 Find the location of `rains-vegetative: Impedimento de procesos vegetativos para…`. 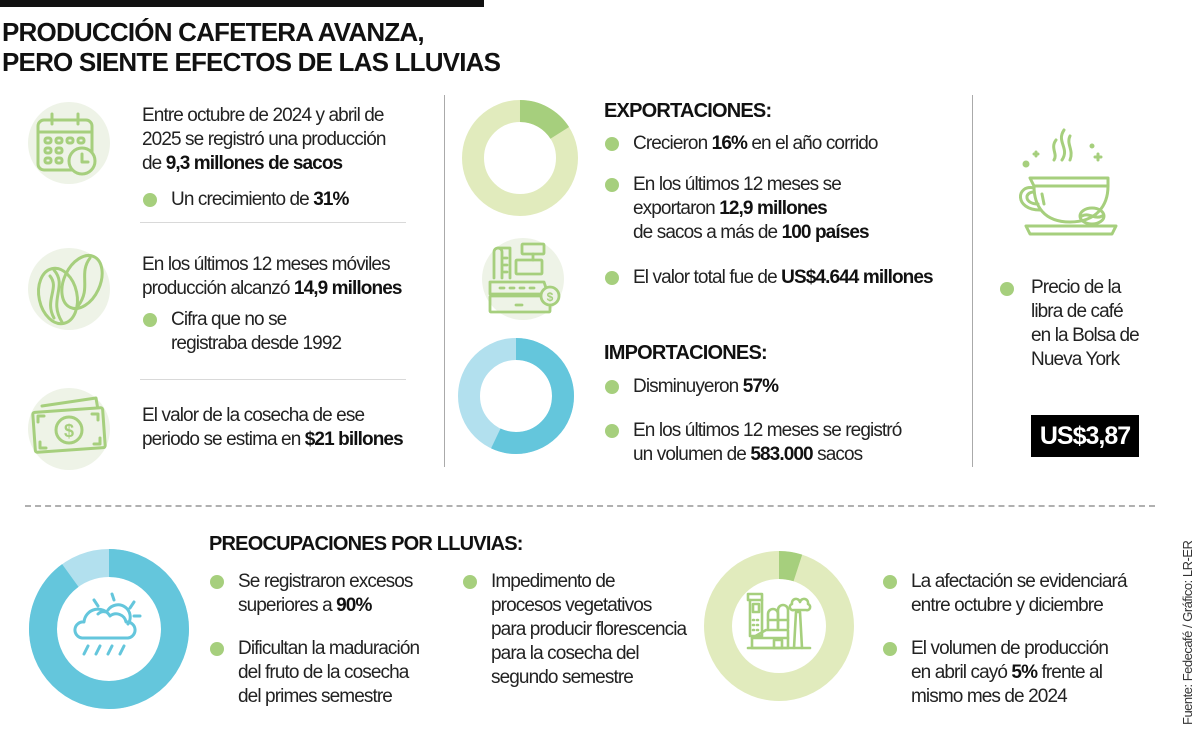

rains-vegetative: Impedimento de procesos vegetativos para… is located at coordinates (589, 629).